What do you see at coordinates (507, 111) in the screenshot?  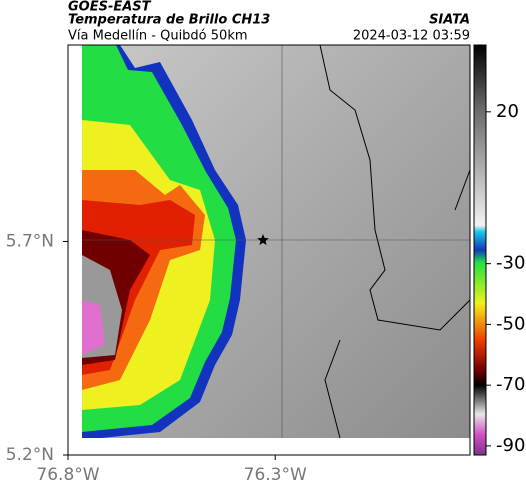 I see `colorbar-tick-label: 20` at bounding box center [507, 111].